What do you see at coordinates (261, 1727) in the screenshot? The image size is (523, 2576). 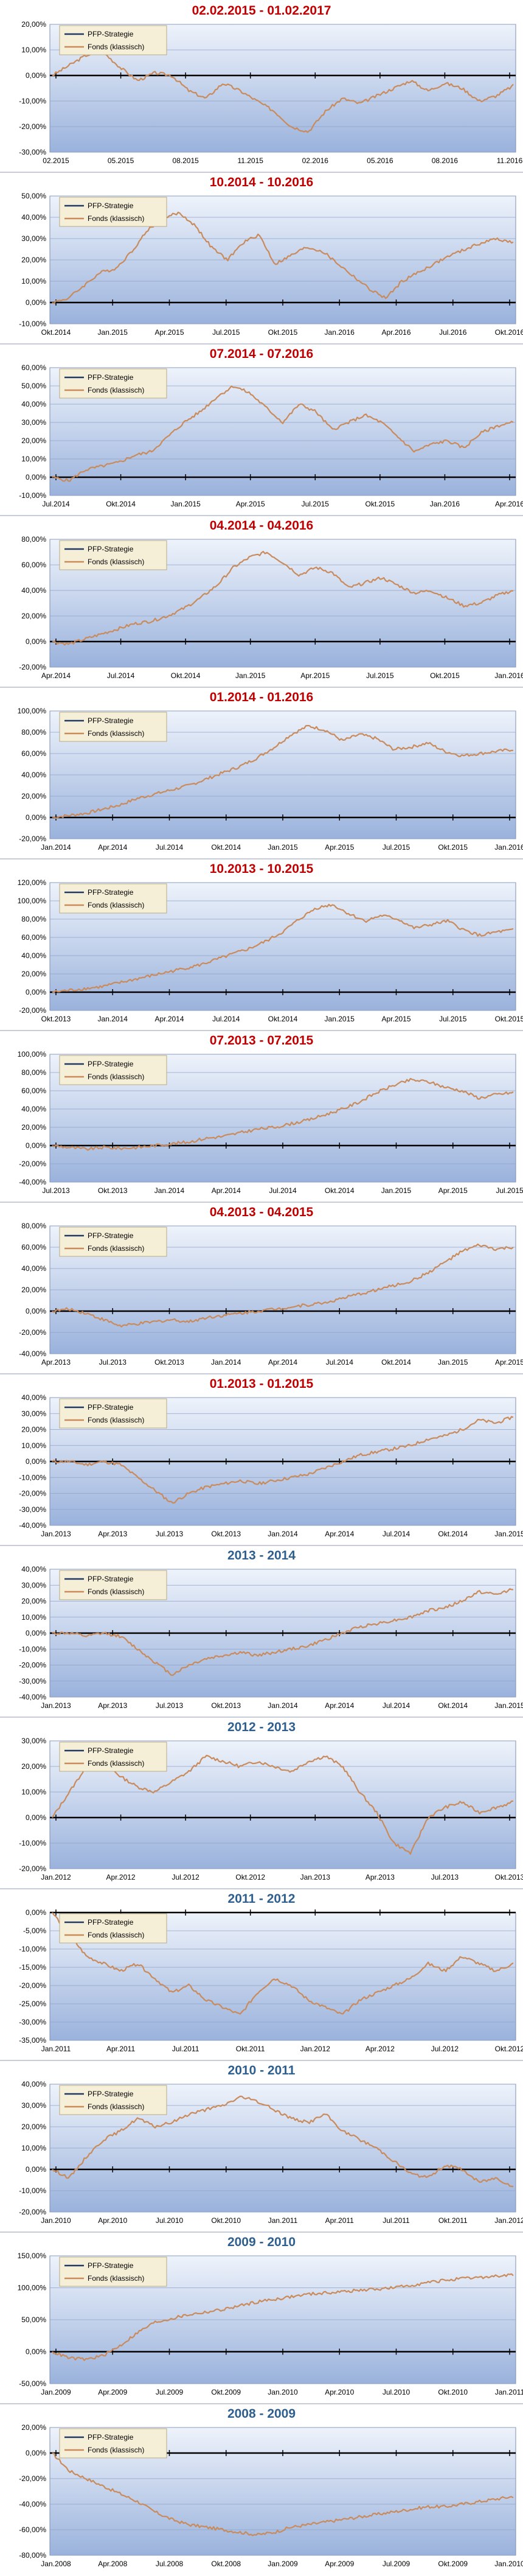 I see `chart-title: 2012 - 2013` at bounding box center [261, 1727].